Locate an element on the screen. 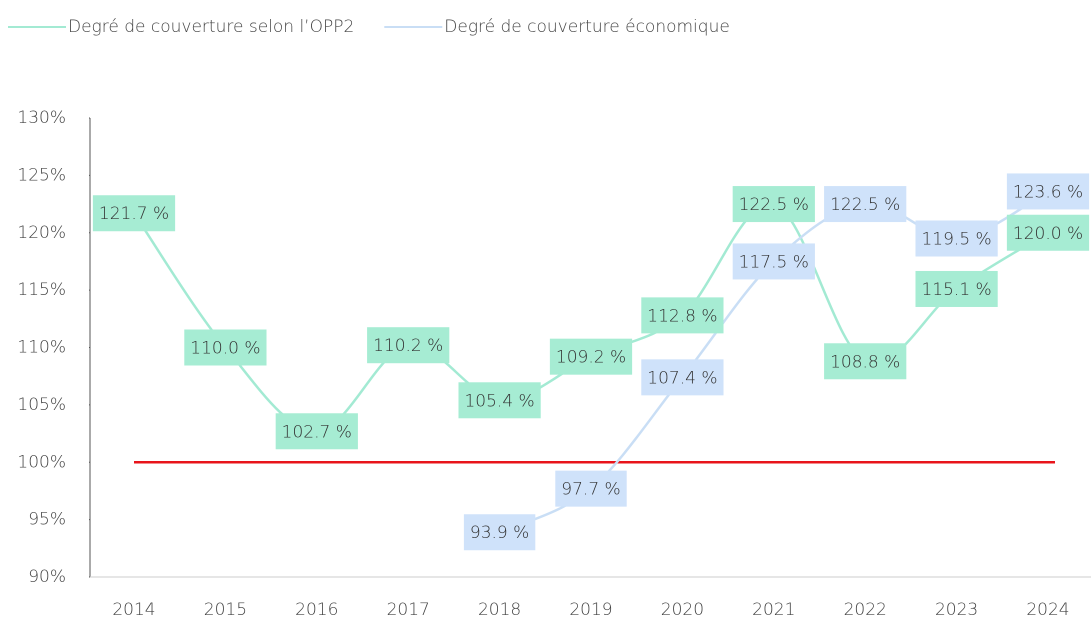 This screenshot has height=619, width=1091. data-label-text: 110.0 % is located at coordinates (225, 349).